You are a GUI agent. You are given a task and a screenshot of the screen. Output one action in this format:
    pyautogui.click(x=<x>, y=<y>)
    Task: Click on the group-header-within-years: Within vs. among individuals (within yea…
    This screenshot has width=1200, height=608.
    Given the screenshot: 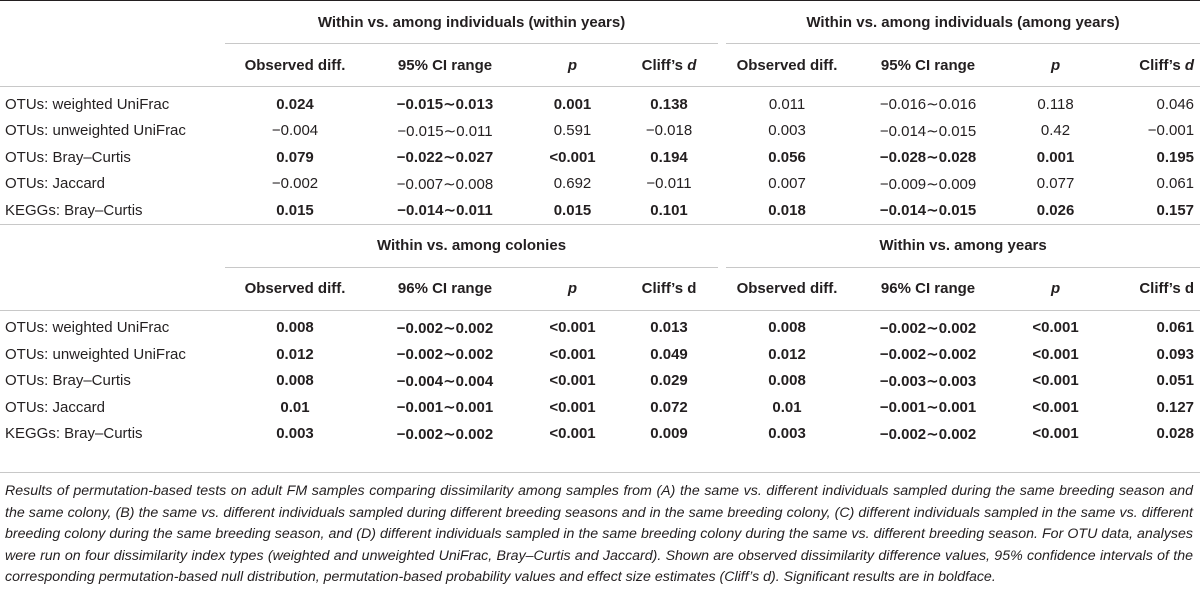 What is the action you would take?
    pyautogui.click(x=472, y=22)
    